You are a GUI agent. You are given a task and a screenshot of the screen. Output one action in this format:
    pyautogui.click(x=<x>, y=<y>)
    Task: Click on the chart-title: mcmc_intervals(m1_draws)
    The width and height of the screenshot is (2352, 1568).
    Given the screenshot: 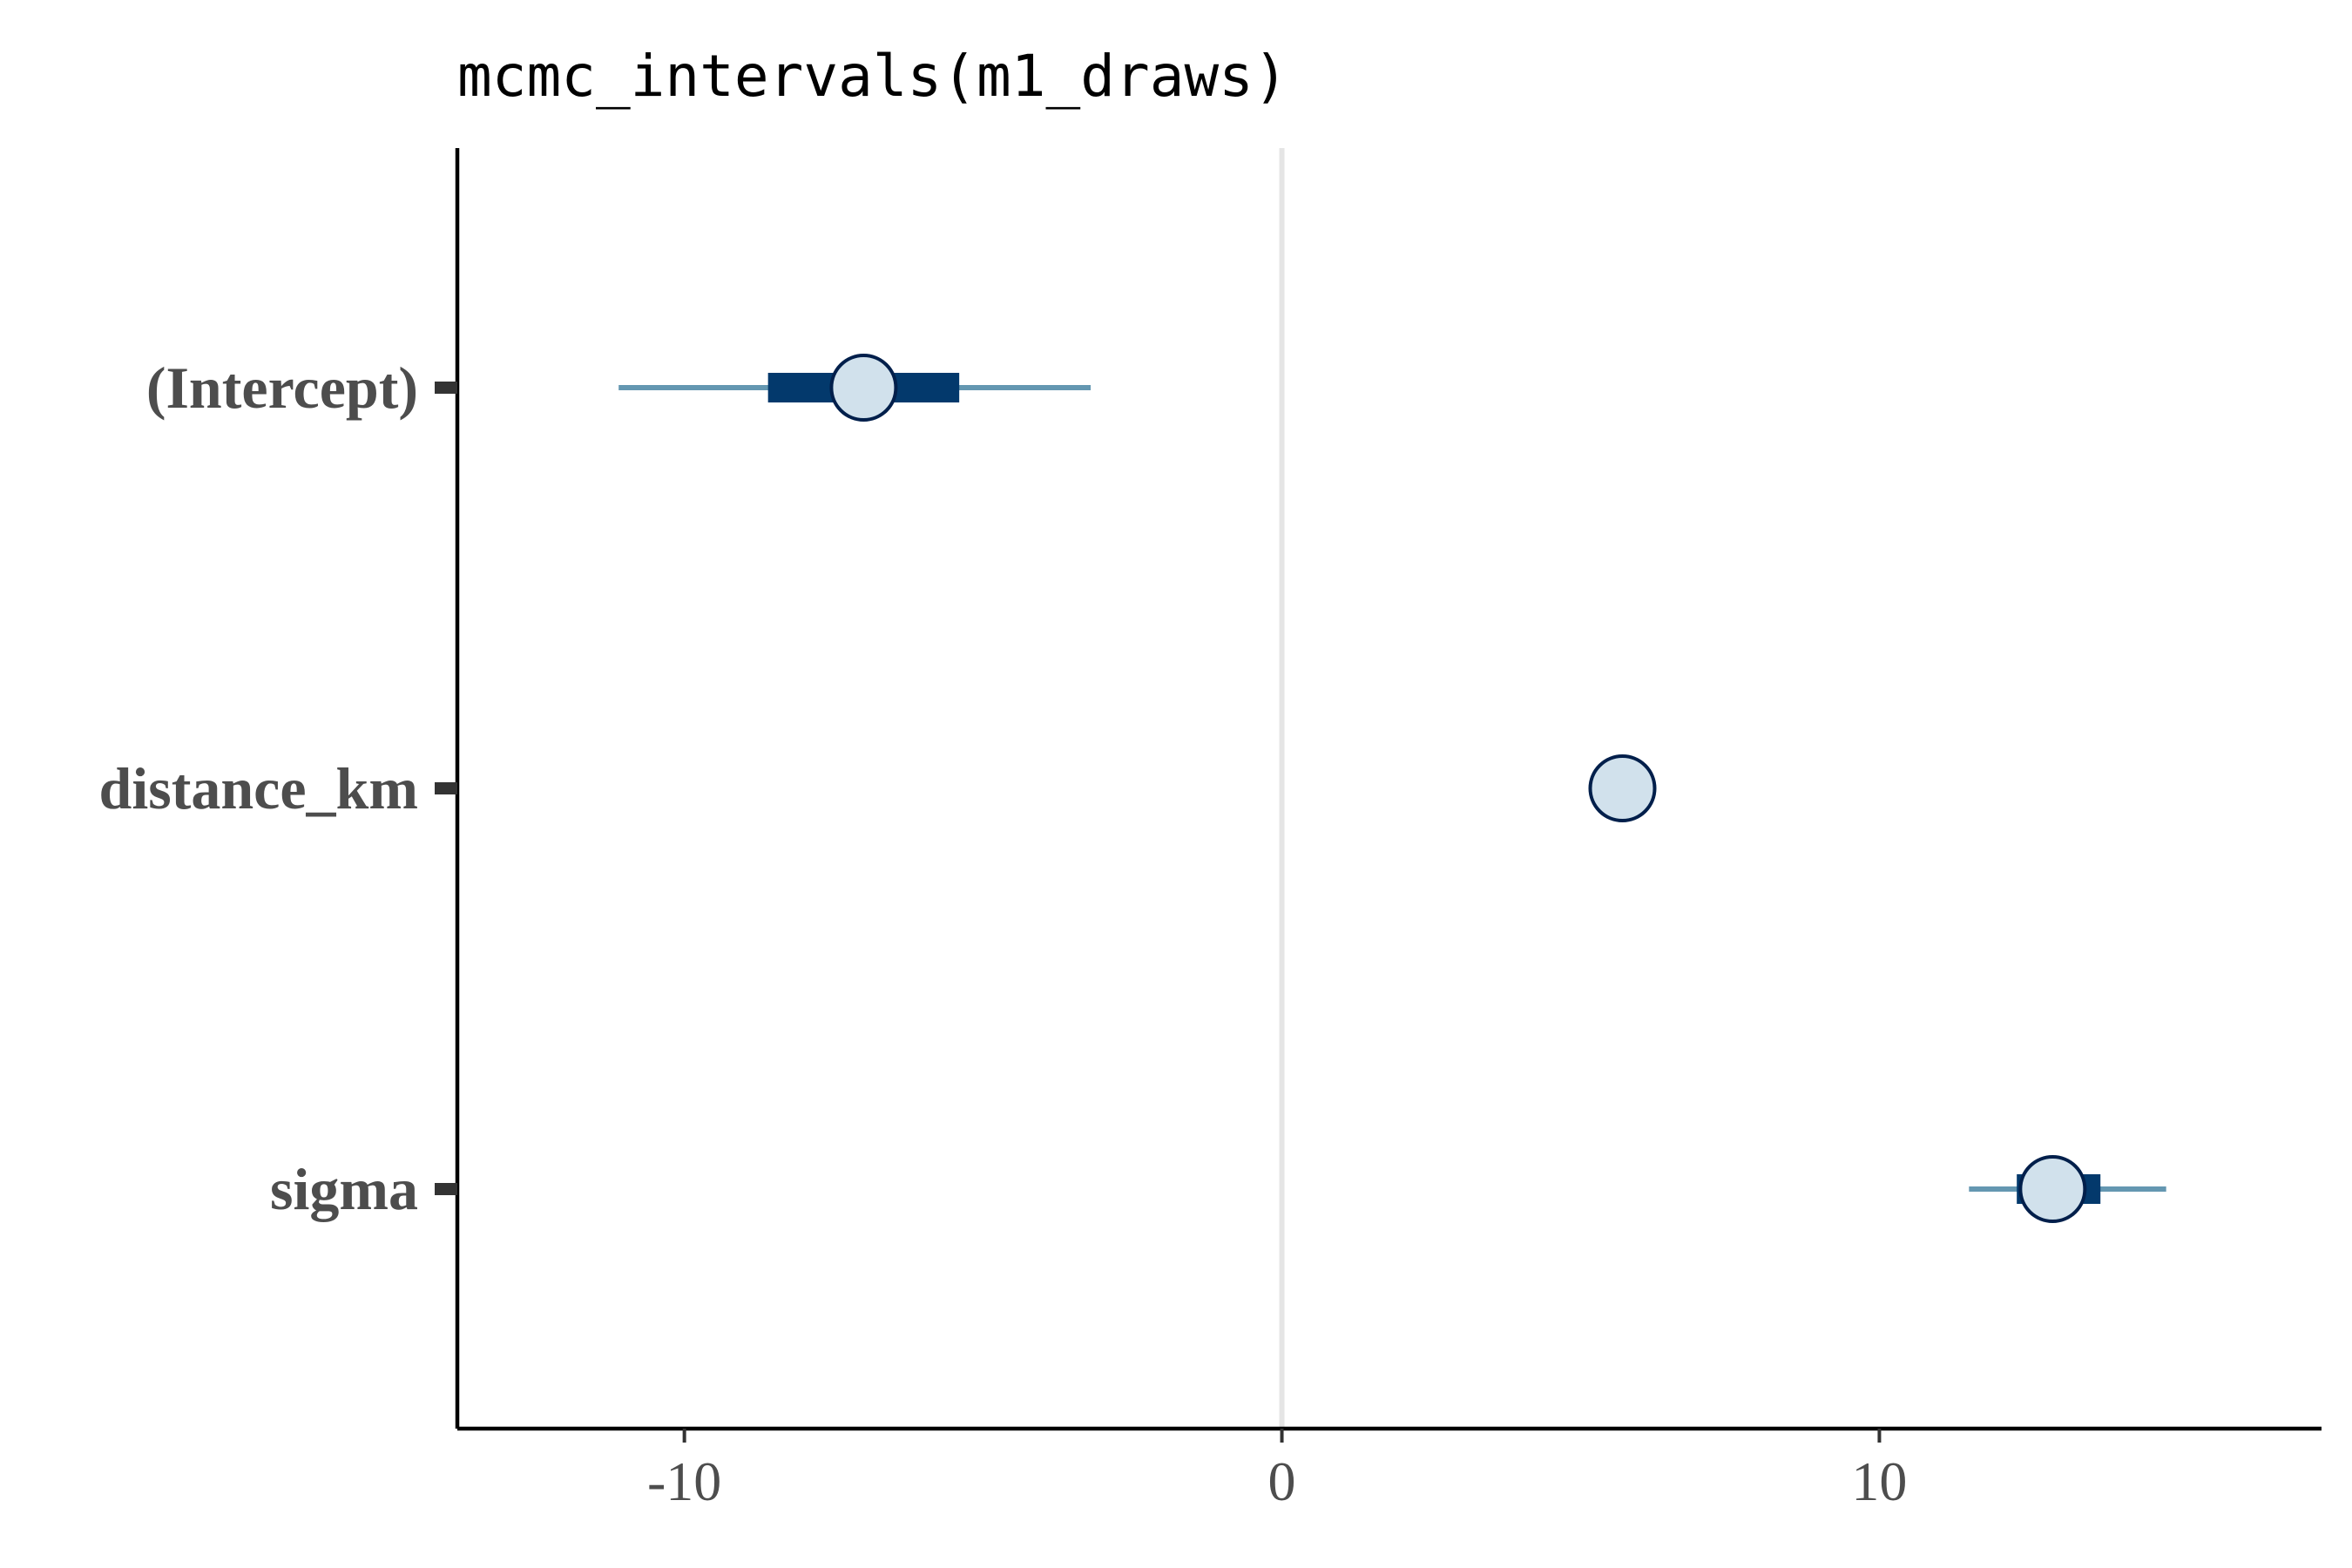 What is the action you would take?
    pyautogui.click(x=872, y=76)
    